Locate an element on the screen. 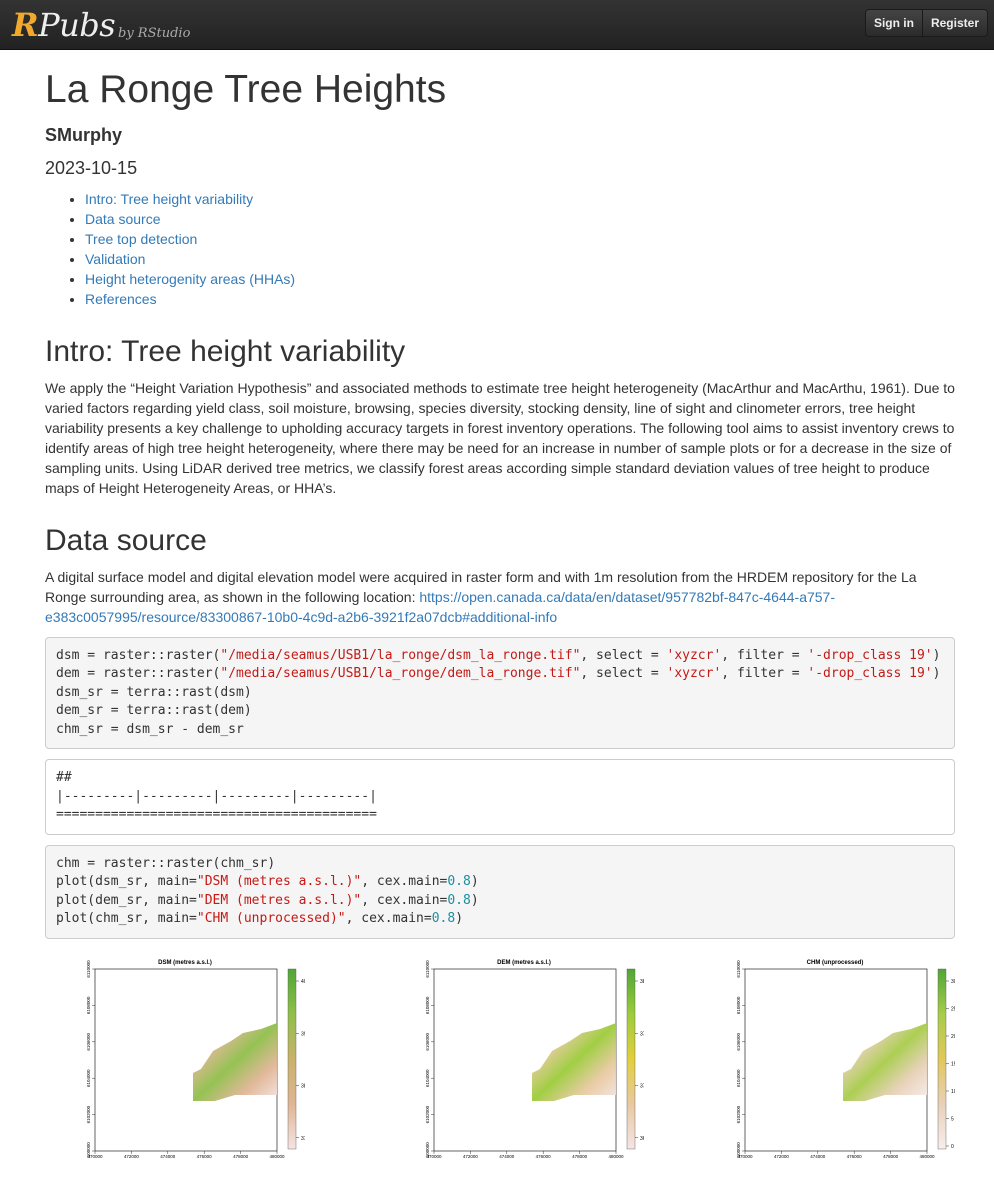 Image resolution: width=994 pixels, height=1182 pixels. toc-link-tree-top-detection: Tree top detection is located at coordinates (141, 238).